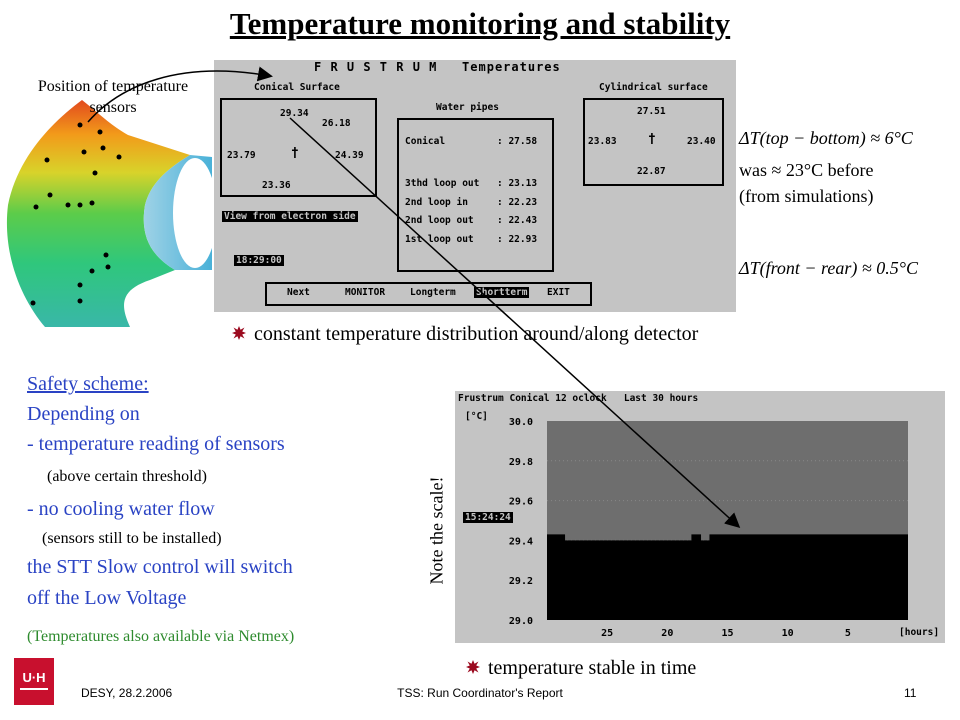  I want to click on conical-top-right-value: 26.18, so click(336, 123).